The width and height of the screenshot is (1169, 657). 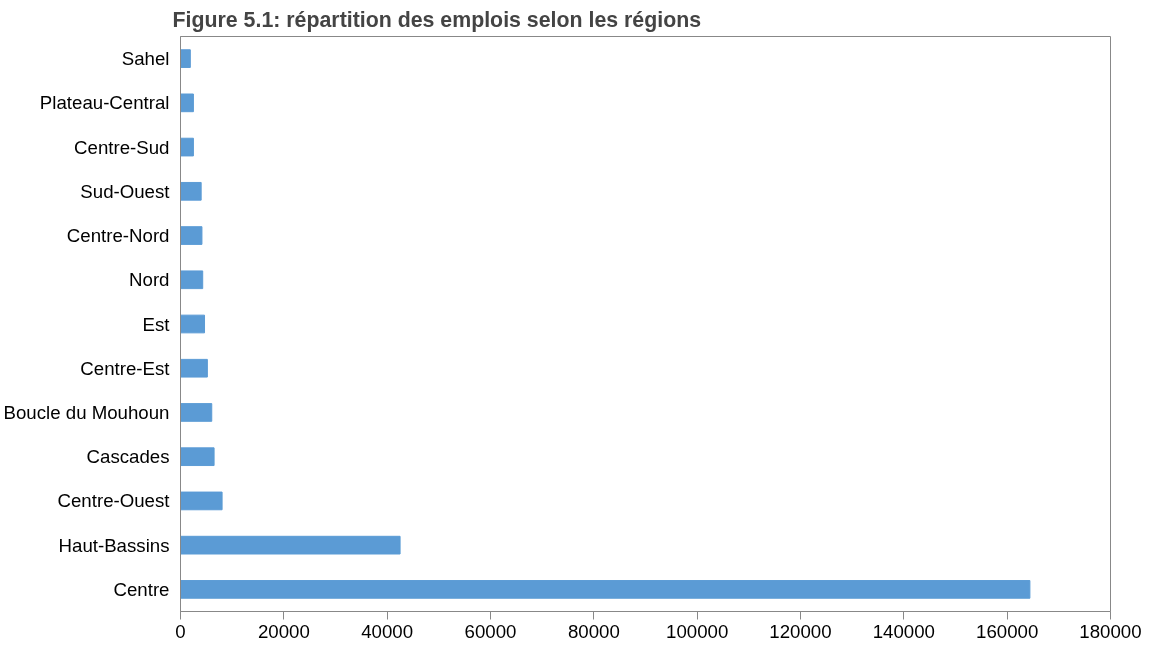 What do you see at coordinates (1007, 631) in the screenshot?
I see `x-tick-label: 160000` at bounding box center [1007, 631].